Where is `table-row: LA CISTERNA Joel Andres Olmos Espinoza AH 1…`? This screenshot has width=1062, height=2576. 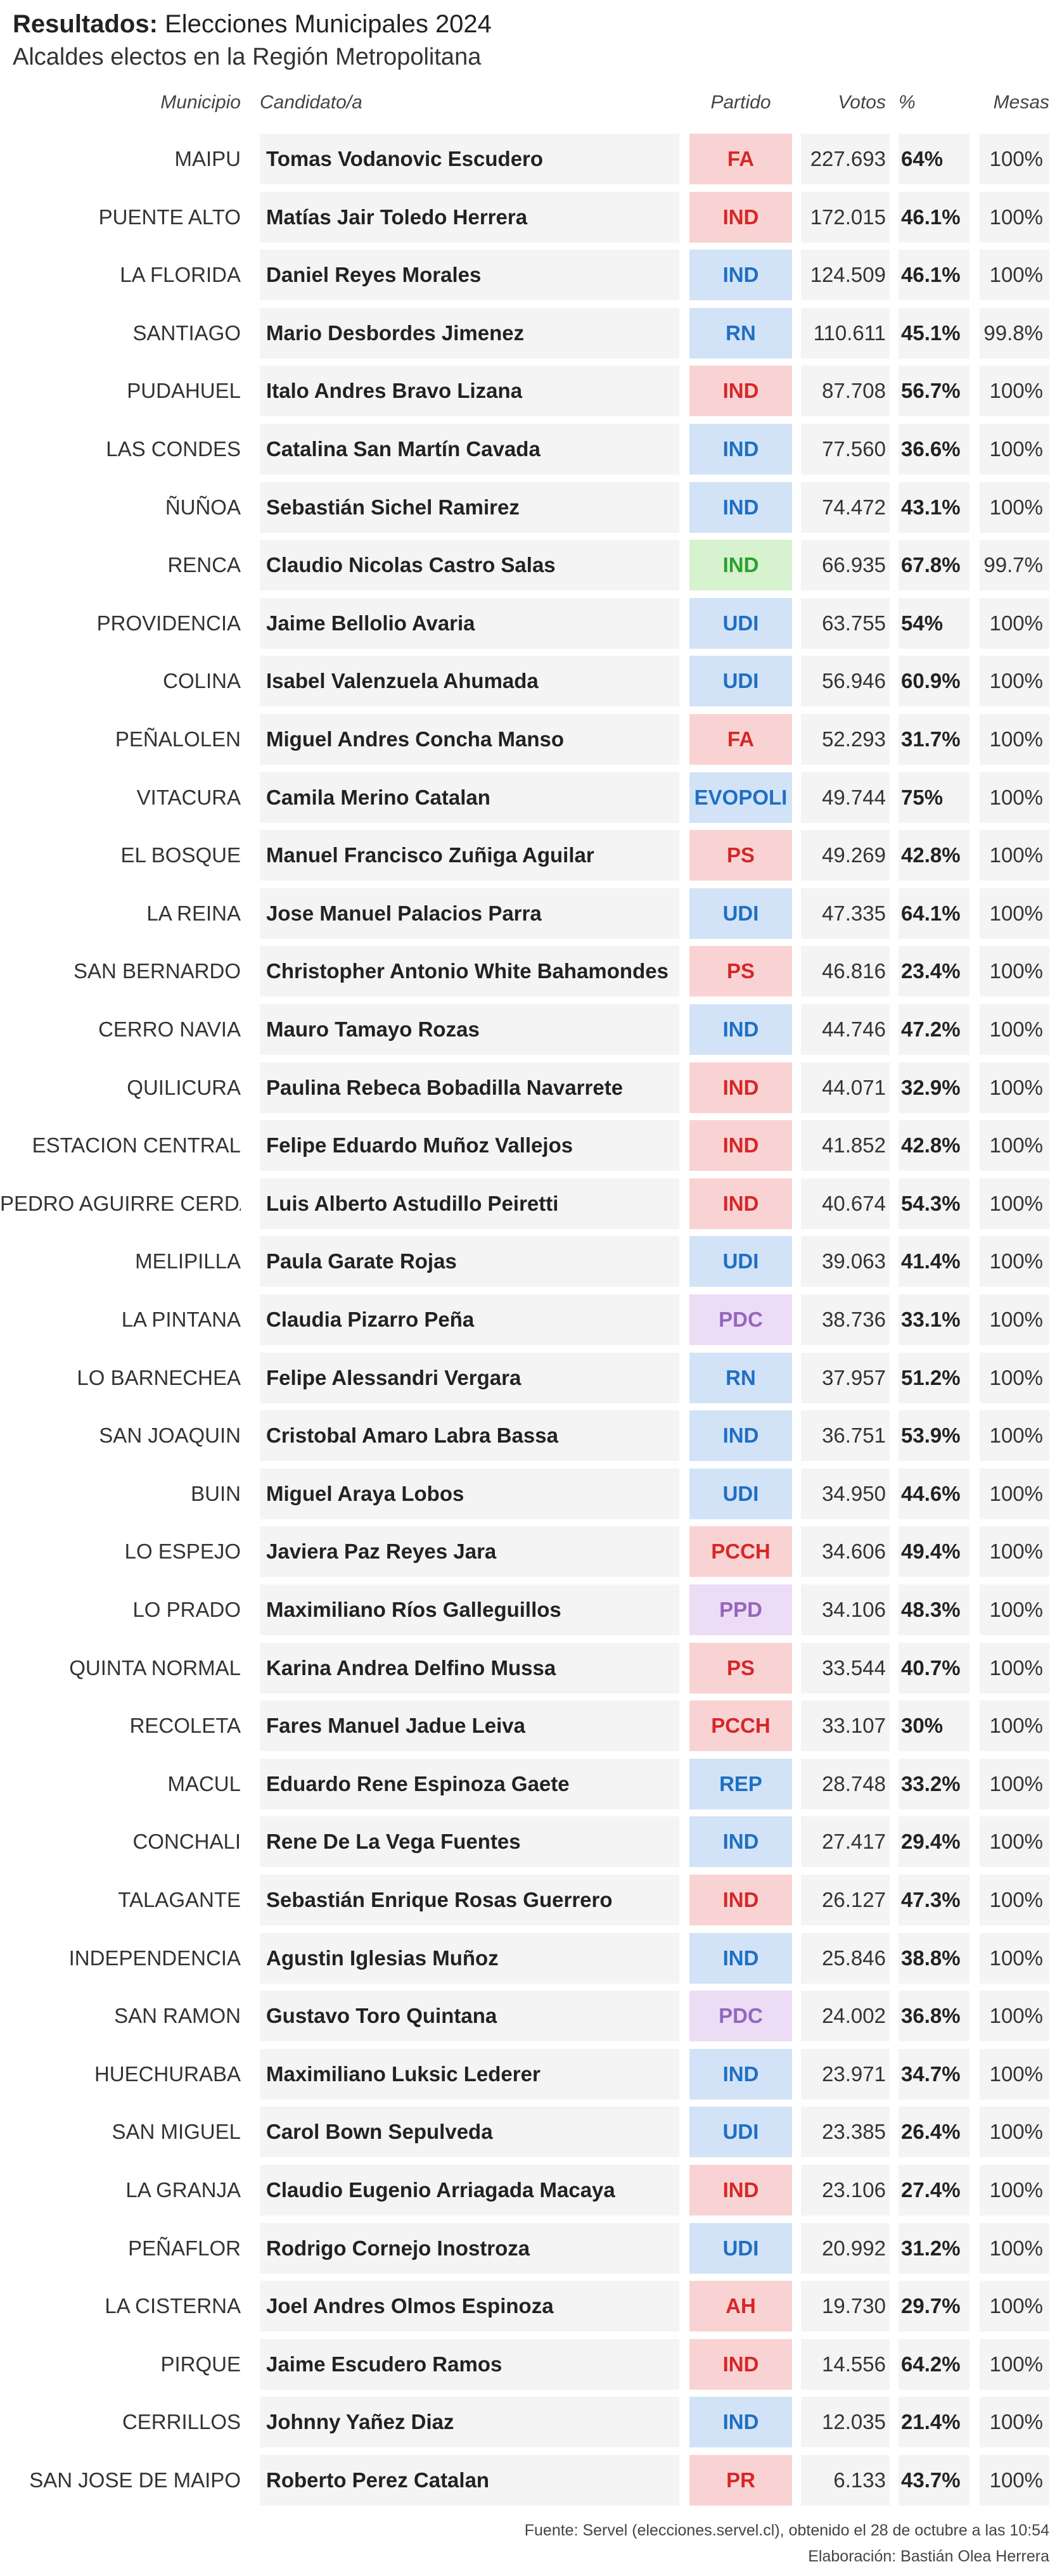 table-row: LA CISTERNA Joel Andres Olmos Espinoza AH 1… is located at coordinates (531, 2306).